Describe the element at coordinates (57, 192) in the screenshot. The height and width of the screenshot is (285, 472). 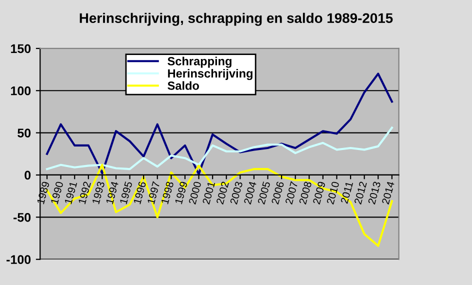
I see `x-tick-label: 1990` at that location.